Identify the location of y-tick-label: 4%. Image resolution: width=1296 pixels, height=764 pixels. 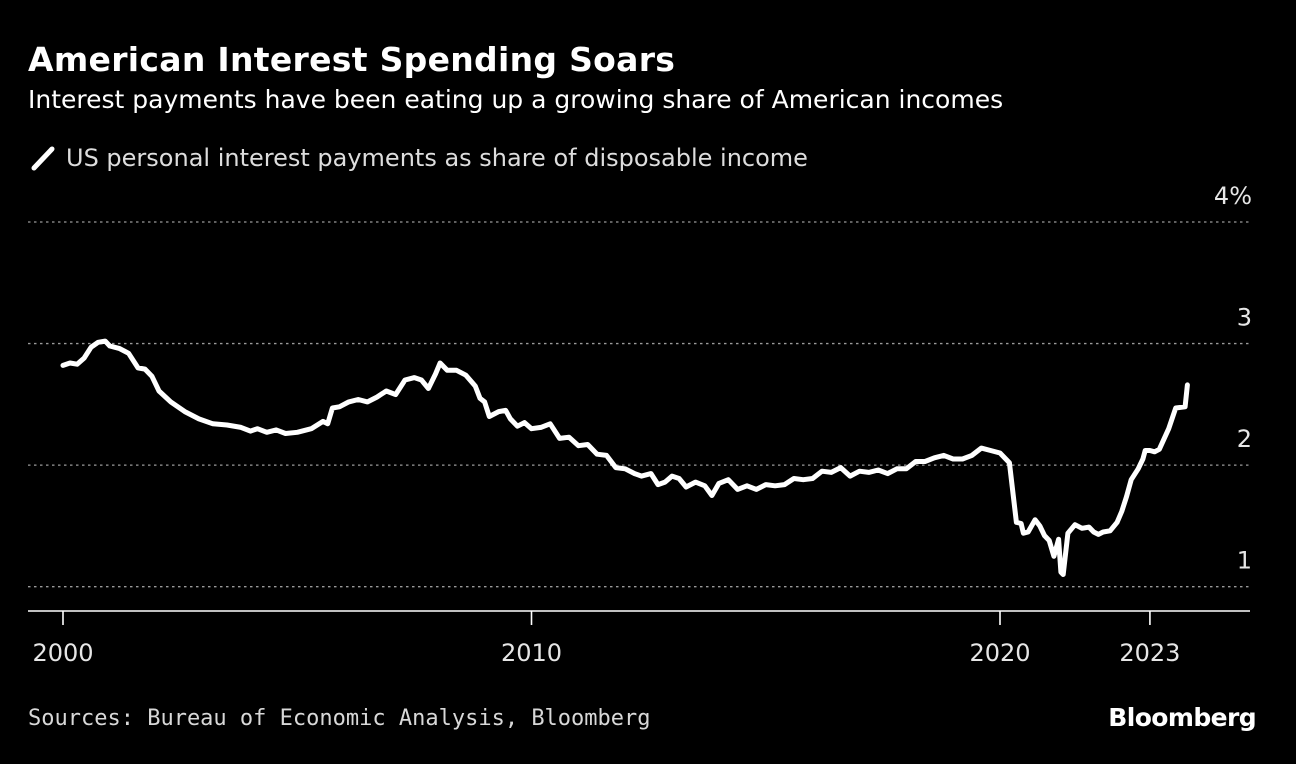
(1233, 196).